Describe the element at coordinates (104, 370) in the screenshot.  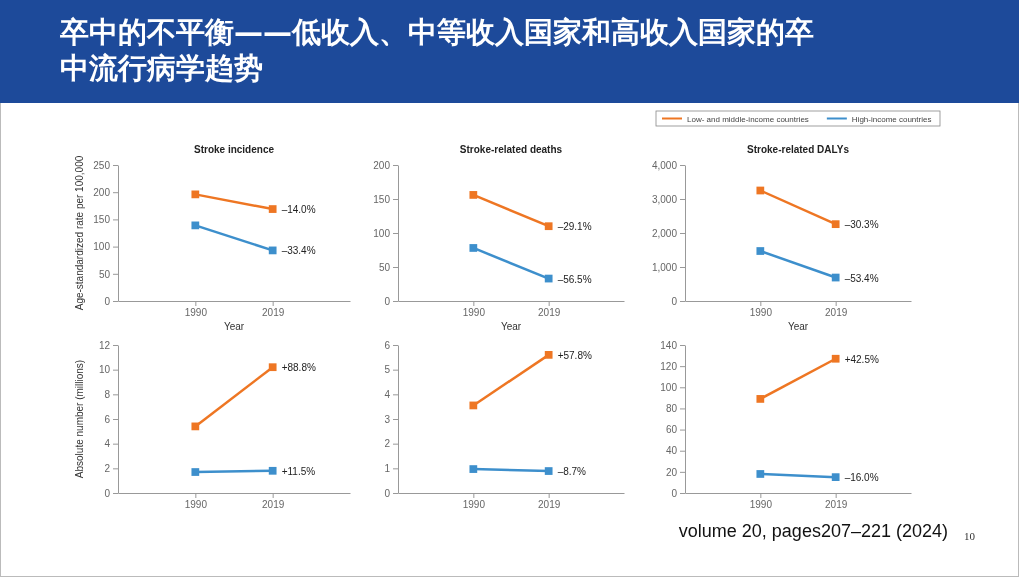
I see `y-tick-label: 10` at that location.